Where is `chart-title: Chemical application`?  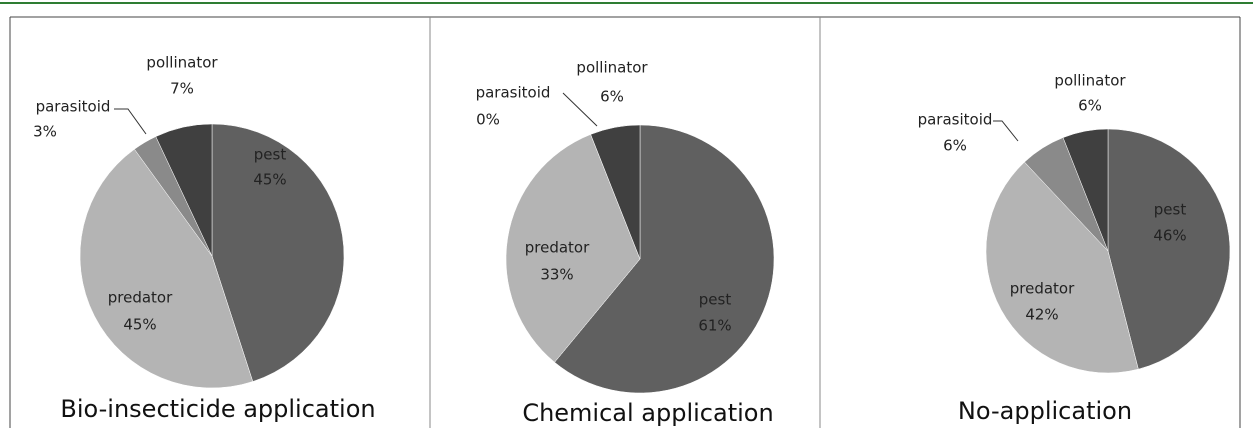
chart-title: Chemical application is located at coordinates (647, 413).